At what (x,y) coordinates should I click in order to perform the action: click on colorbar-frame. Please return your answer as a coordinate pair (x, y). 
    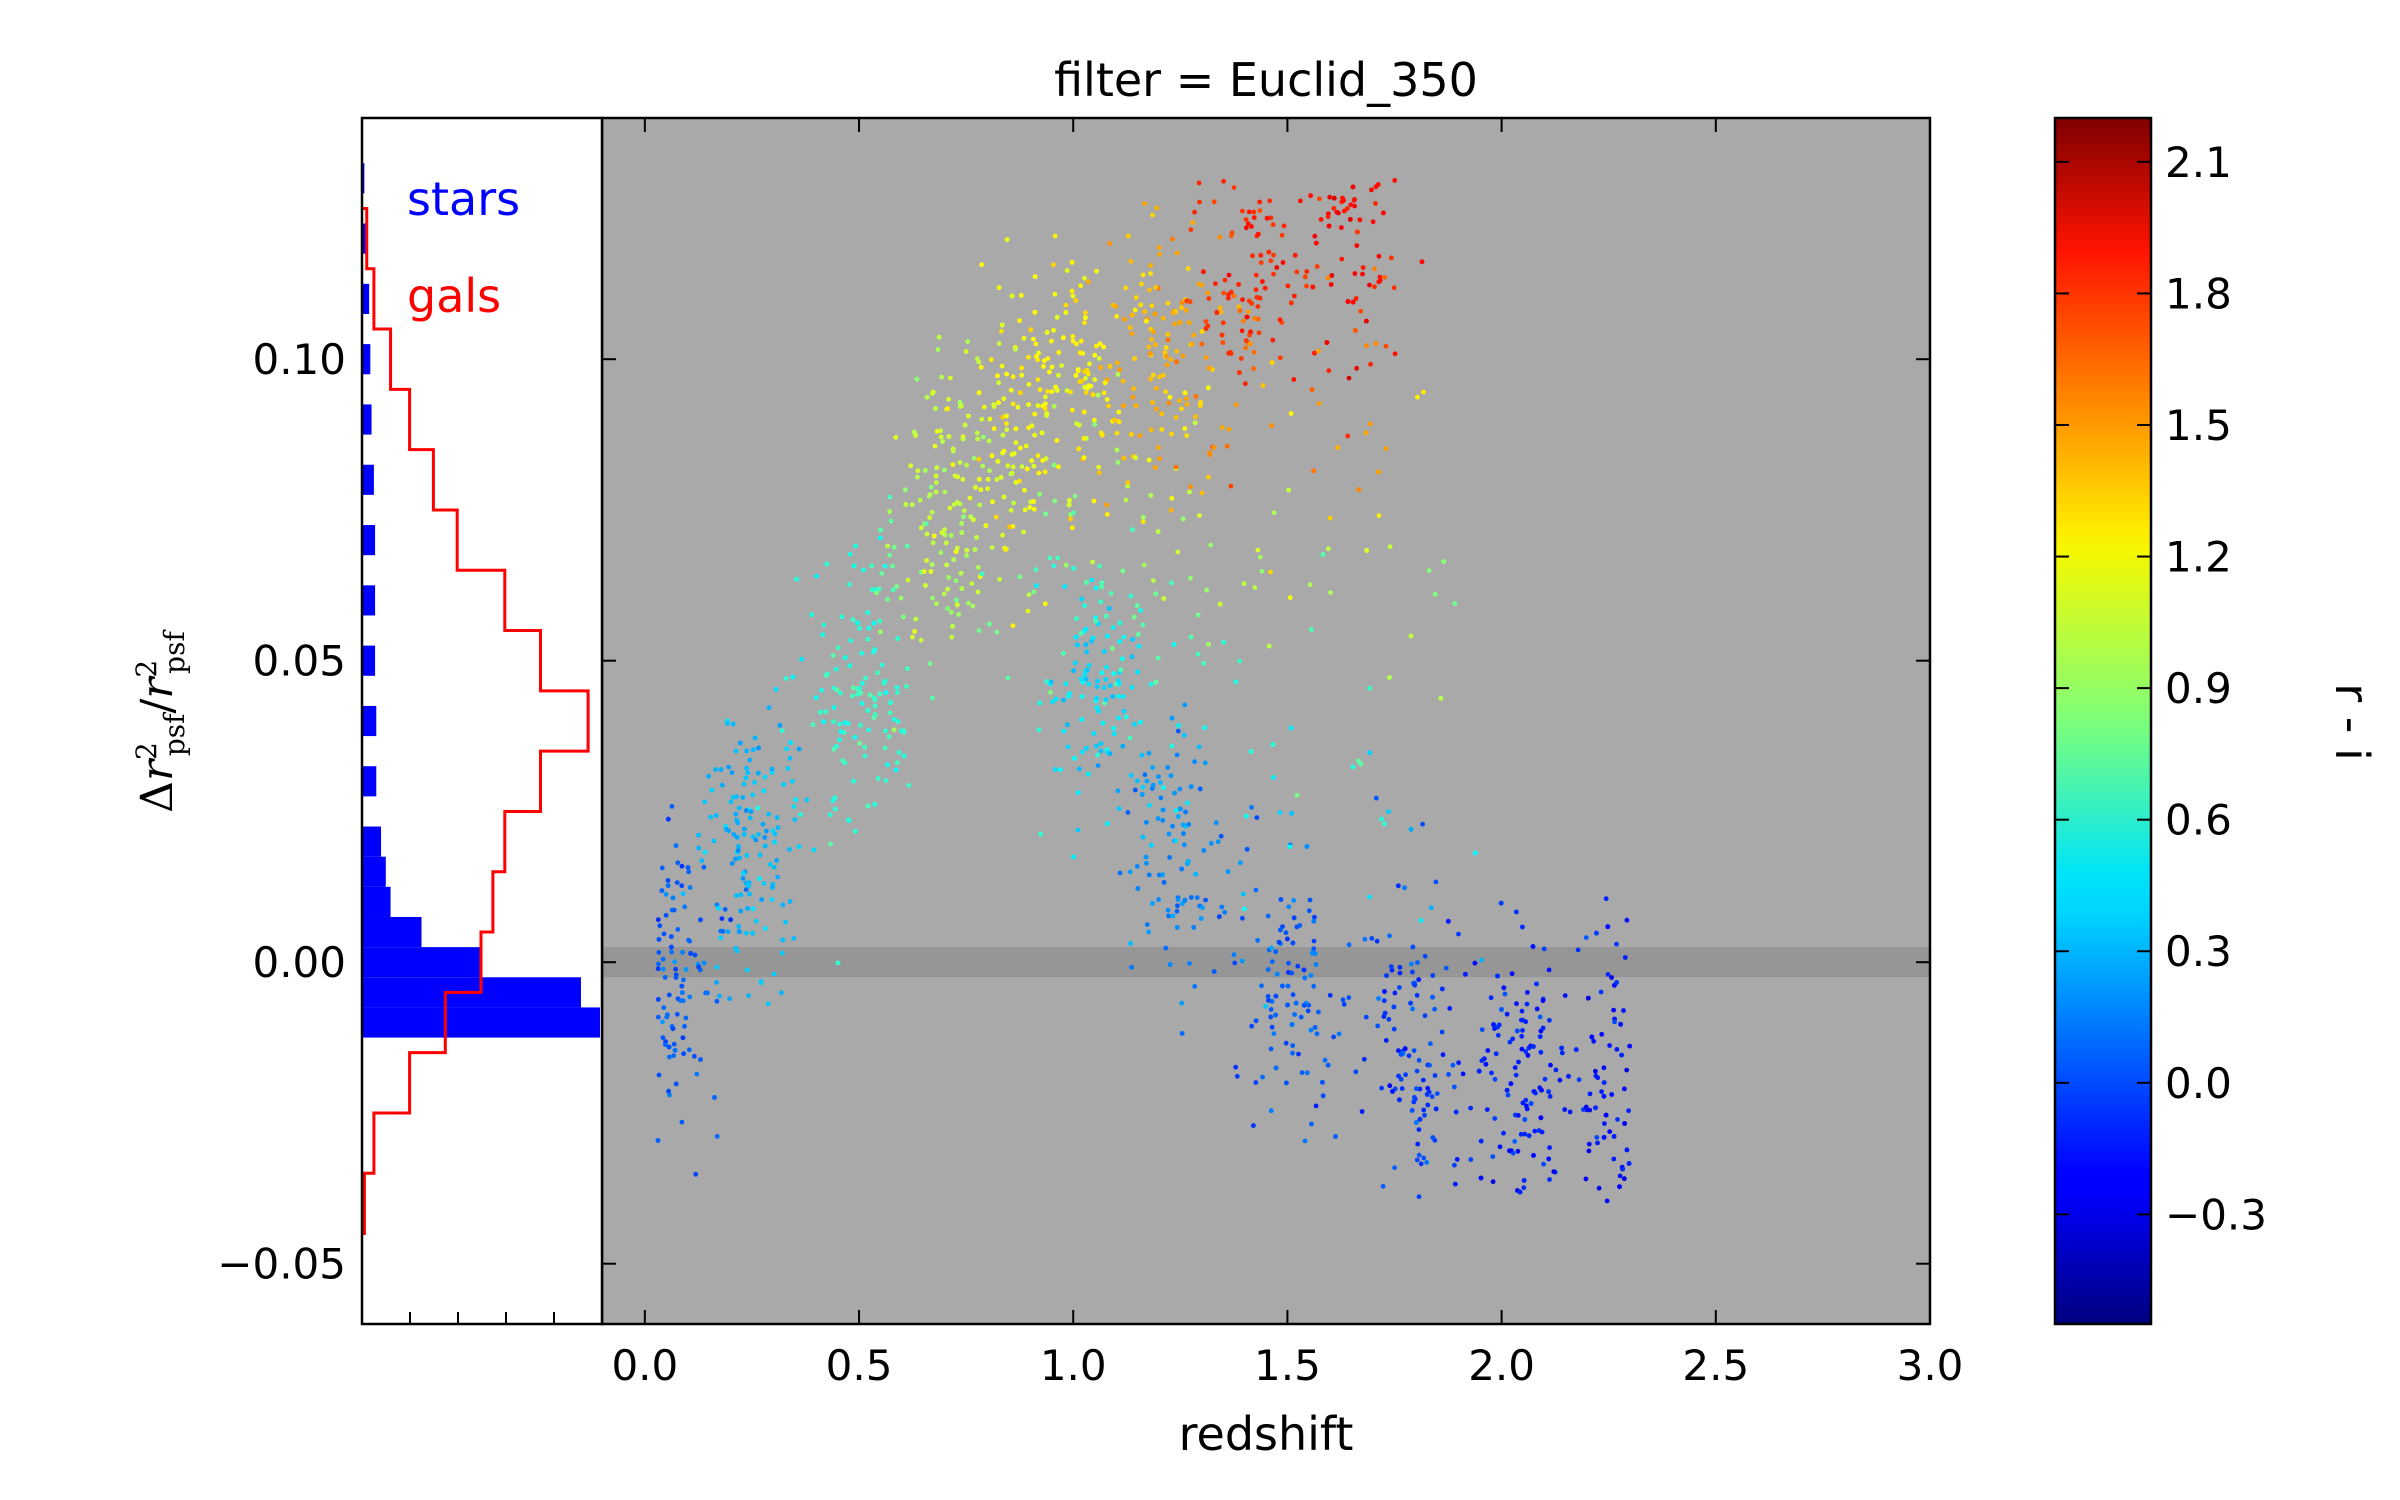
    Looking at the image, I should click on (2103, 721).